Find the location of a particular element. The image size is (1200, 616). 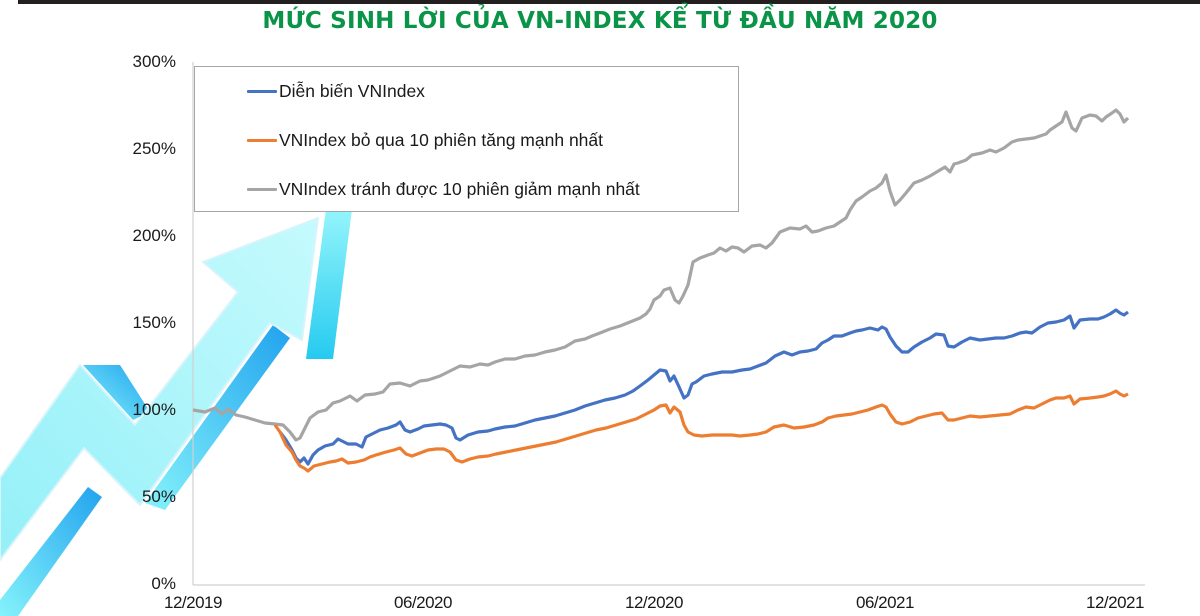

legend-swatch-gray-icon is located at coordinates (262, 189).